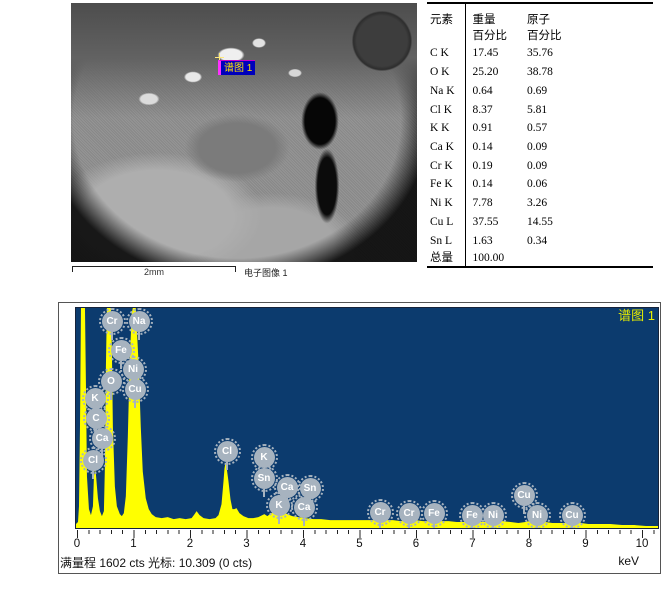 The height and width of the screenshot is (596, 671). Describe the element at coordinates (133, 544) in the screenshot. I see `x-tick-label: 1` at that location.